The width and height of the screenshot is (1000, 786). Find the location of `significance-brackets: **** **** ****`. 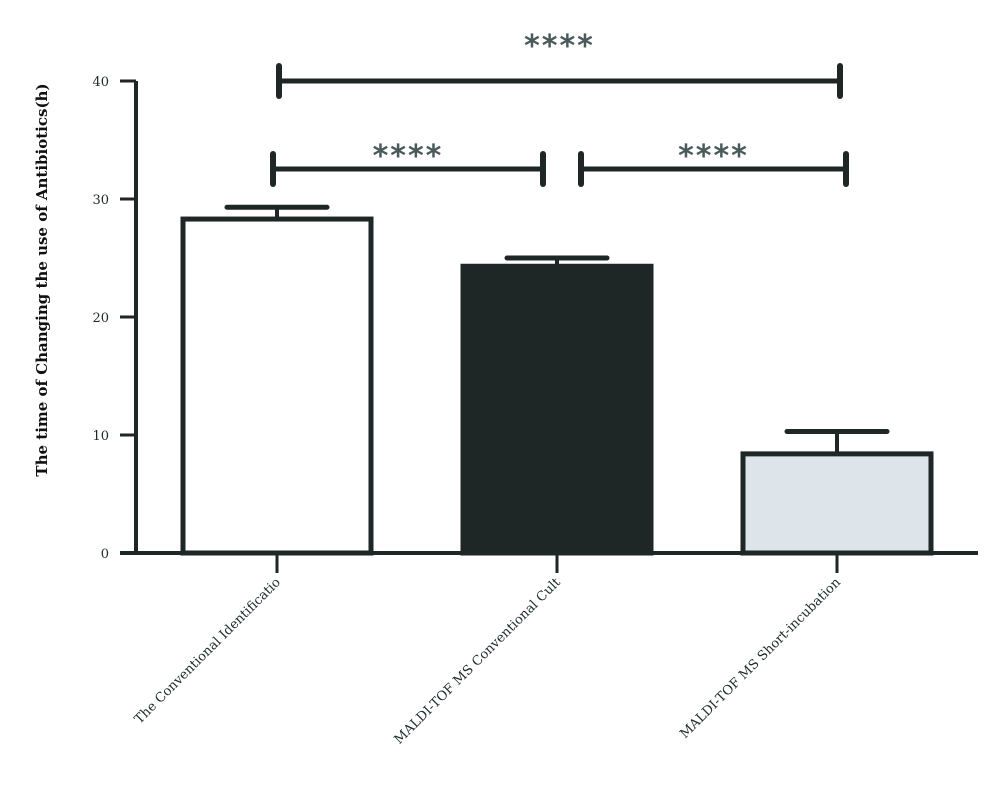

significance-brackets: **** **** **** is located at coordinates (559, 108).